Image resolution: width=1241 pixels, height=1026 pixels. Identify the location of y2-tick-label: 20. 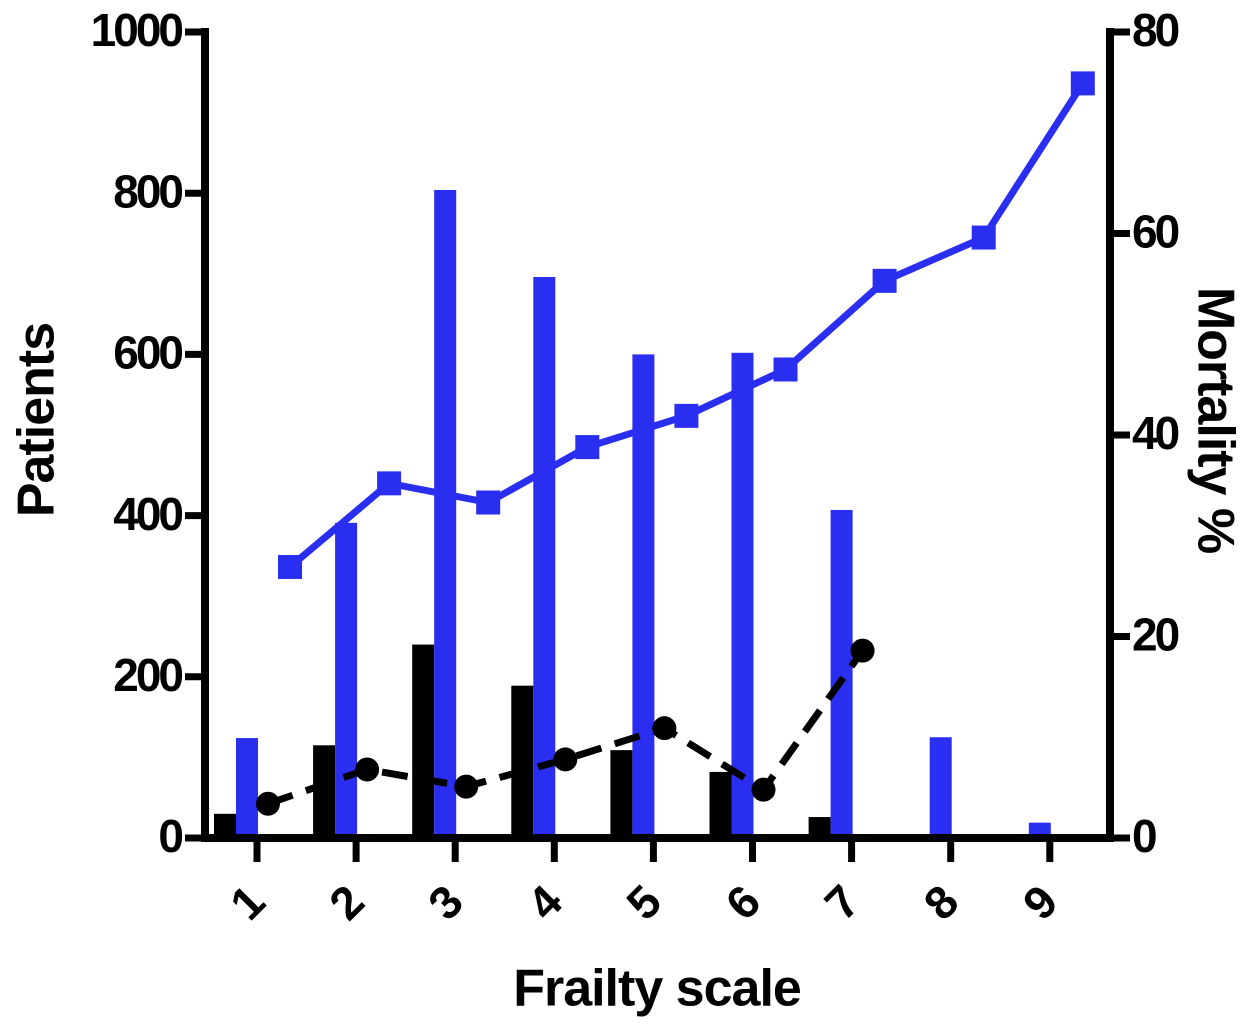
(1155, 635).